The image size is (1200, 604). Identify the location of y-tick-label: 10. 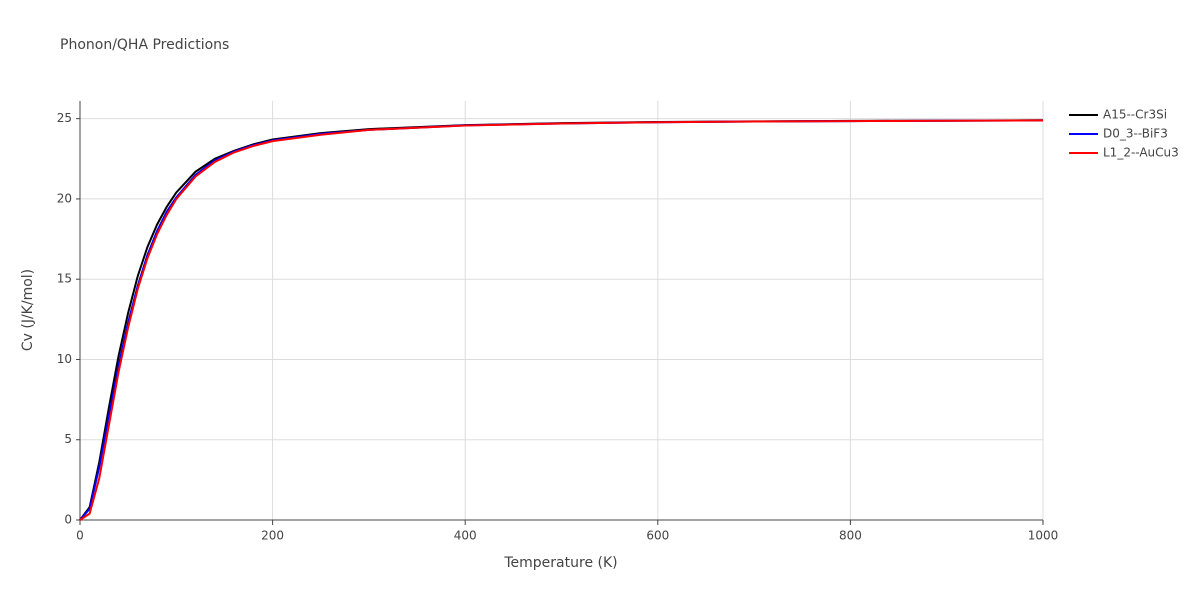
(64, 359).